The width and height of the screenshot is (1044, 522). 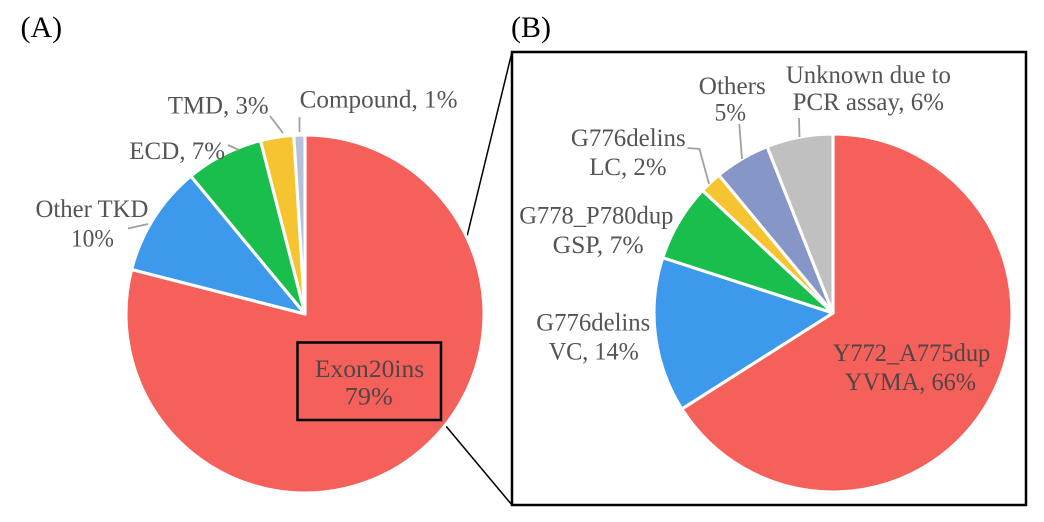 What do you see at coordinates (594, 352) in the screenshot?
I see `svg-text: VC, 14%` at bounding box center [594, 352].